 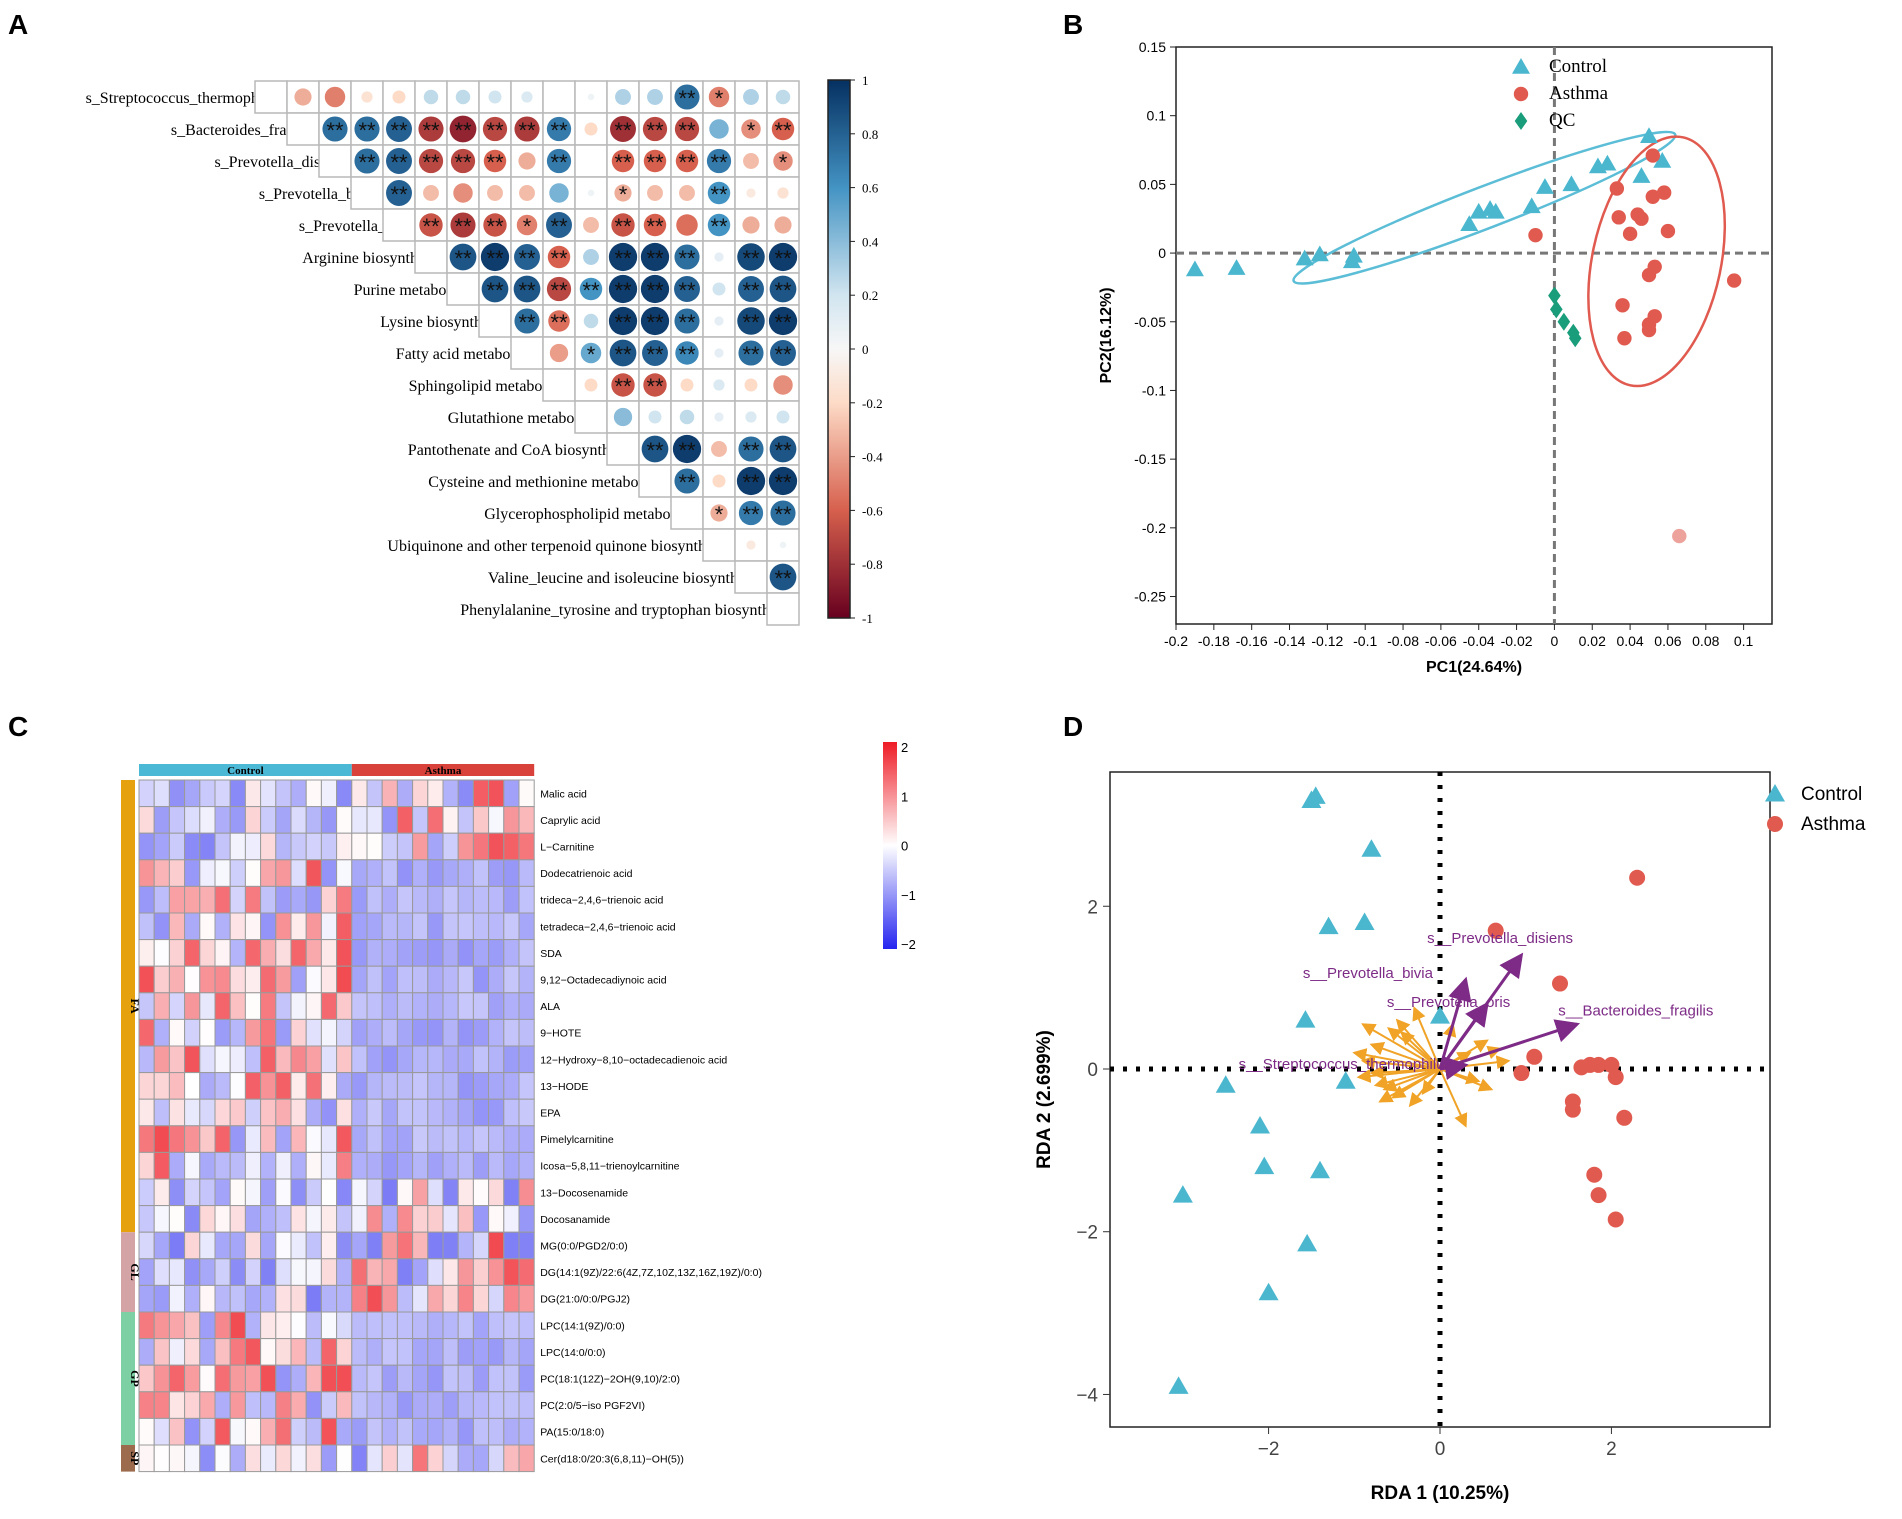 What do you see at coordinates (1635, 1010) in the screenshot?
I see `species-label: s__Bacteroides_fragilis` at bounding box center [1635, 1010].